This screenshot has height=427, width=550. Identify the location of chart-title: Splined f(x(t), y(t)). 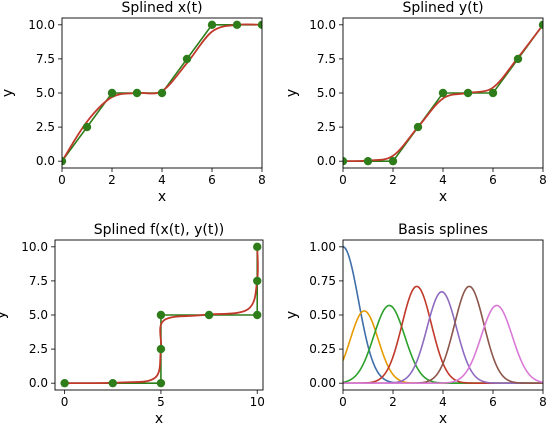
(159, 230).